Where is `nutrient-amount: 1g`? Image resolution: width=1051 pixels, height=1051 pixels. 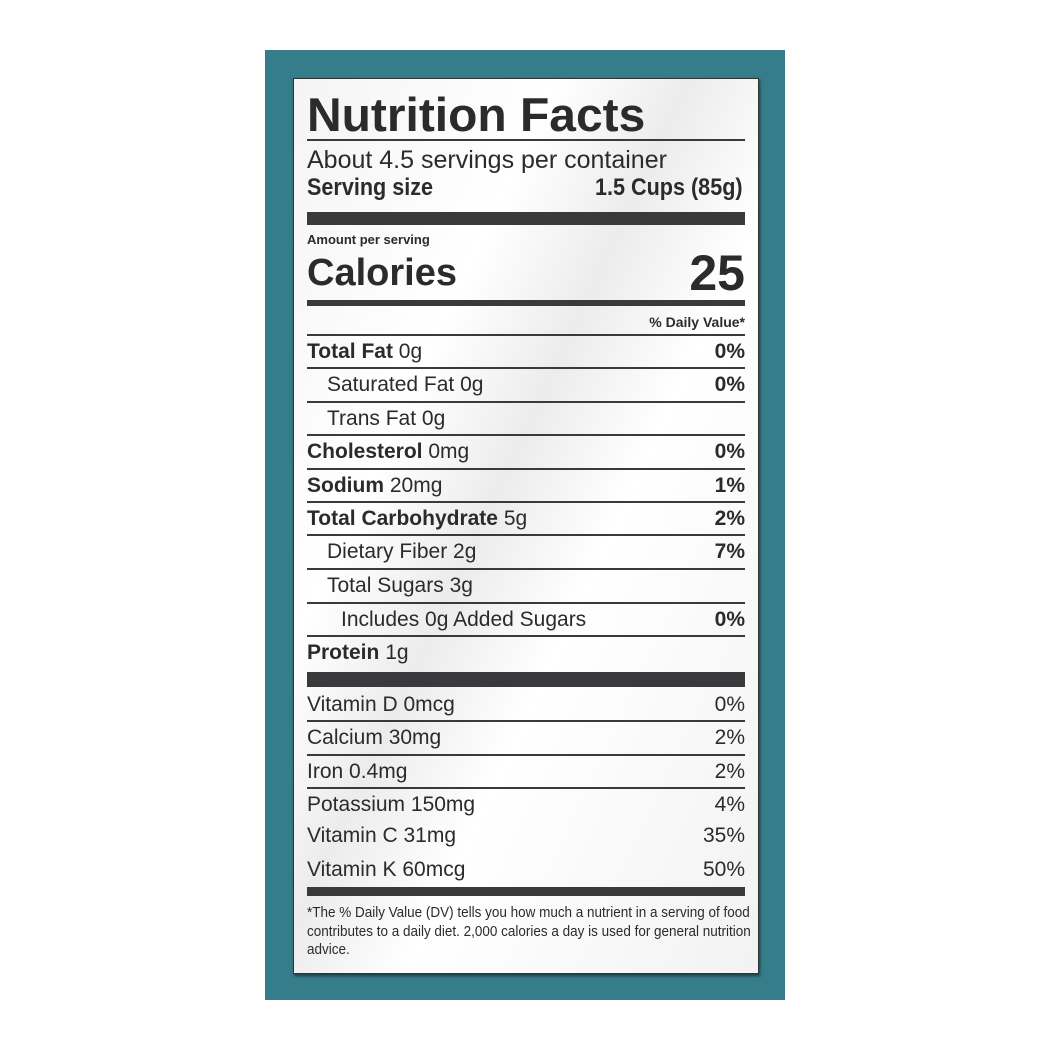
nutrient-amount: 1g is located at coordinates (397, 652).